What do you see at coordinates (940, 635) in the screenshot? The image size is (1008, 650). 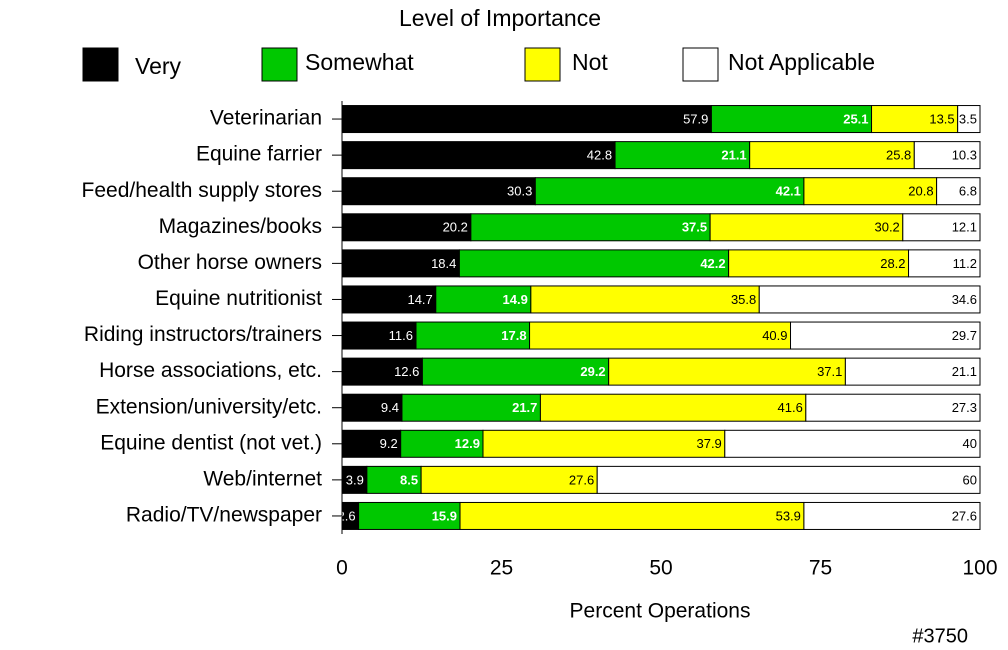 I see `annotation: #3750` at bounding box center [940, 635].